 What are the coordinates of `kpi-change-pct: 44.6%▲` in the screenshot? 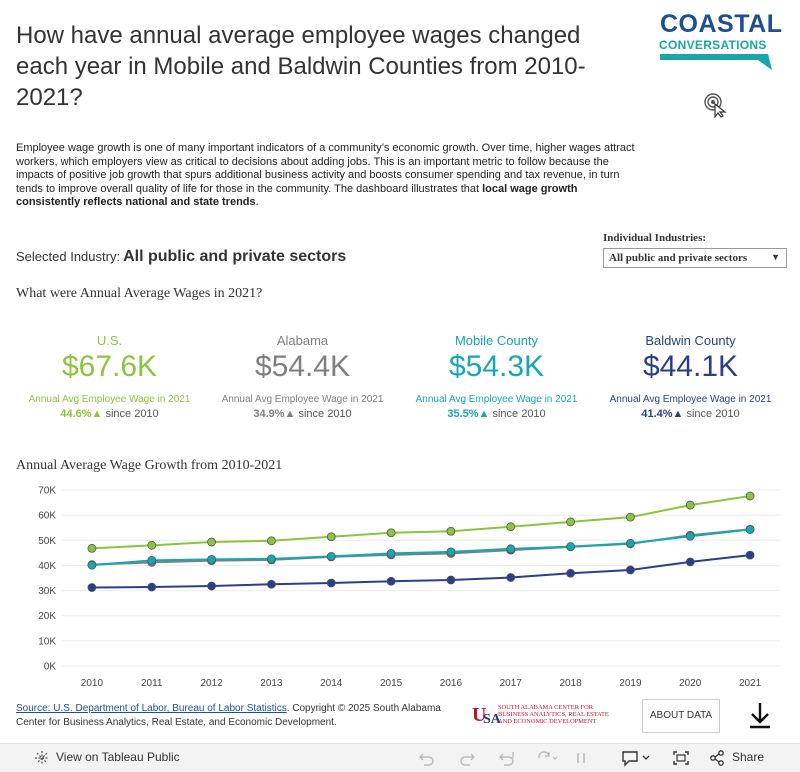 It's located at (81, 414).